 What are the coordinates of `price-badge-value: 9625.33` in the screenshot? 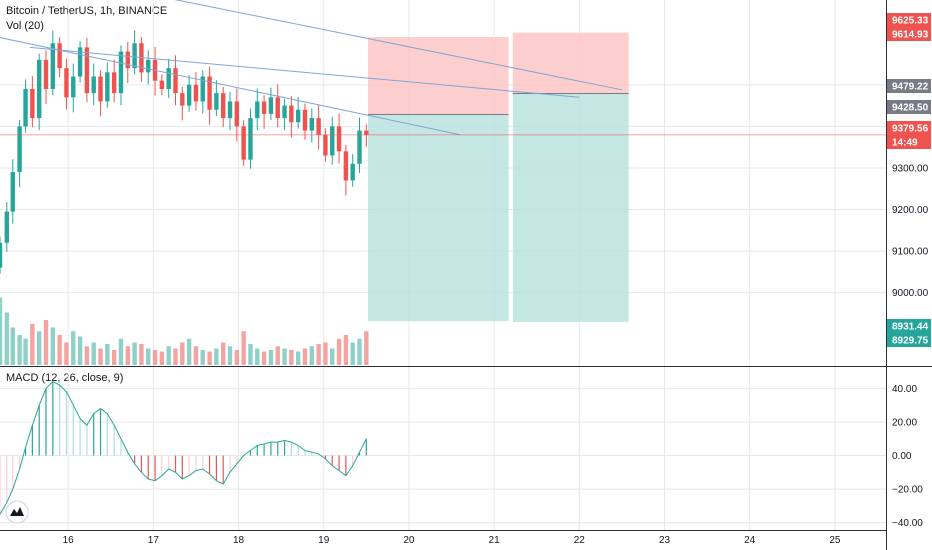 It's located at (910, 21).